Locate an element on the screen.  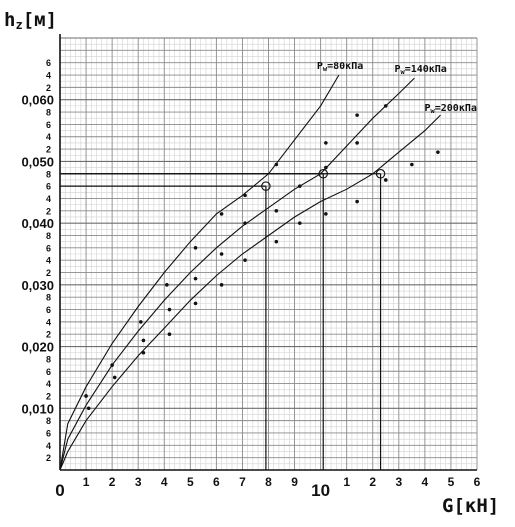
y-tick-label-major: 0,050 is located at coordinates (37, 161).